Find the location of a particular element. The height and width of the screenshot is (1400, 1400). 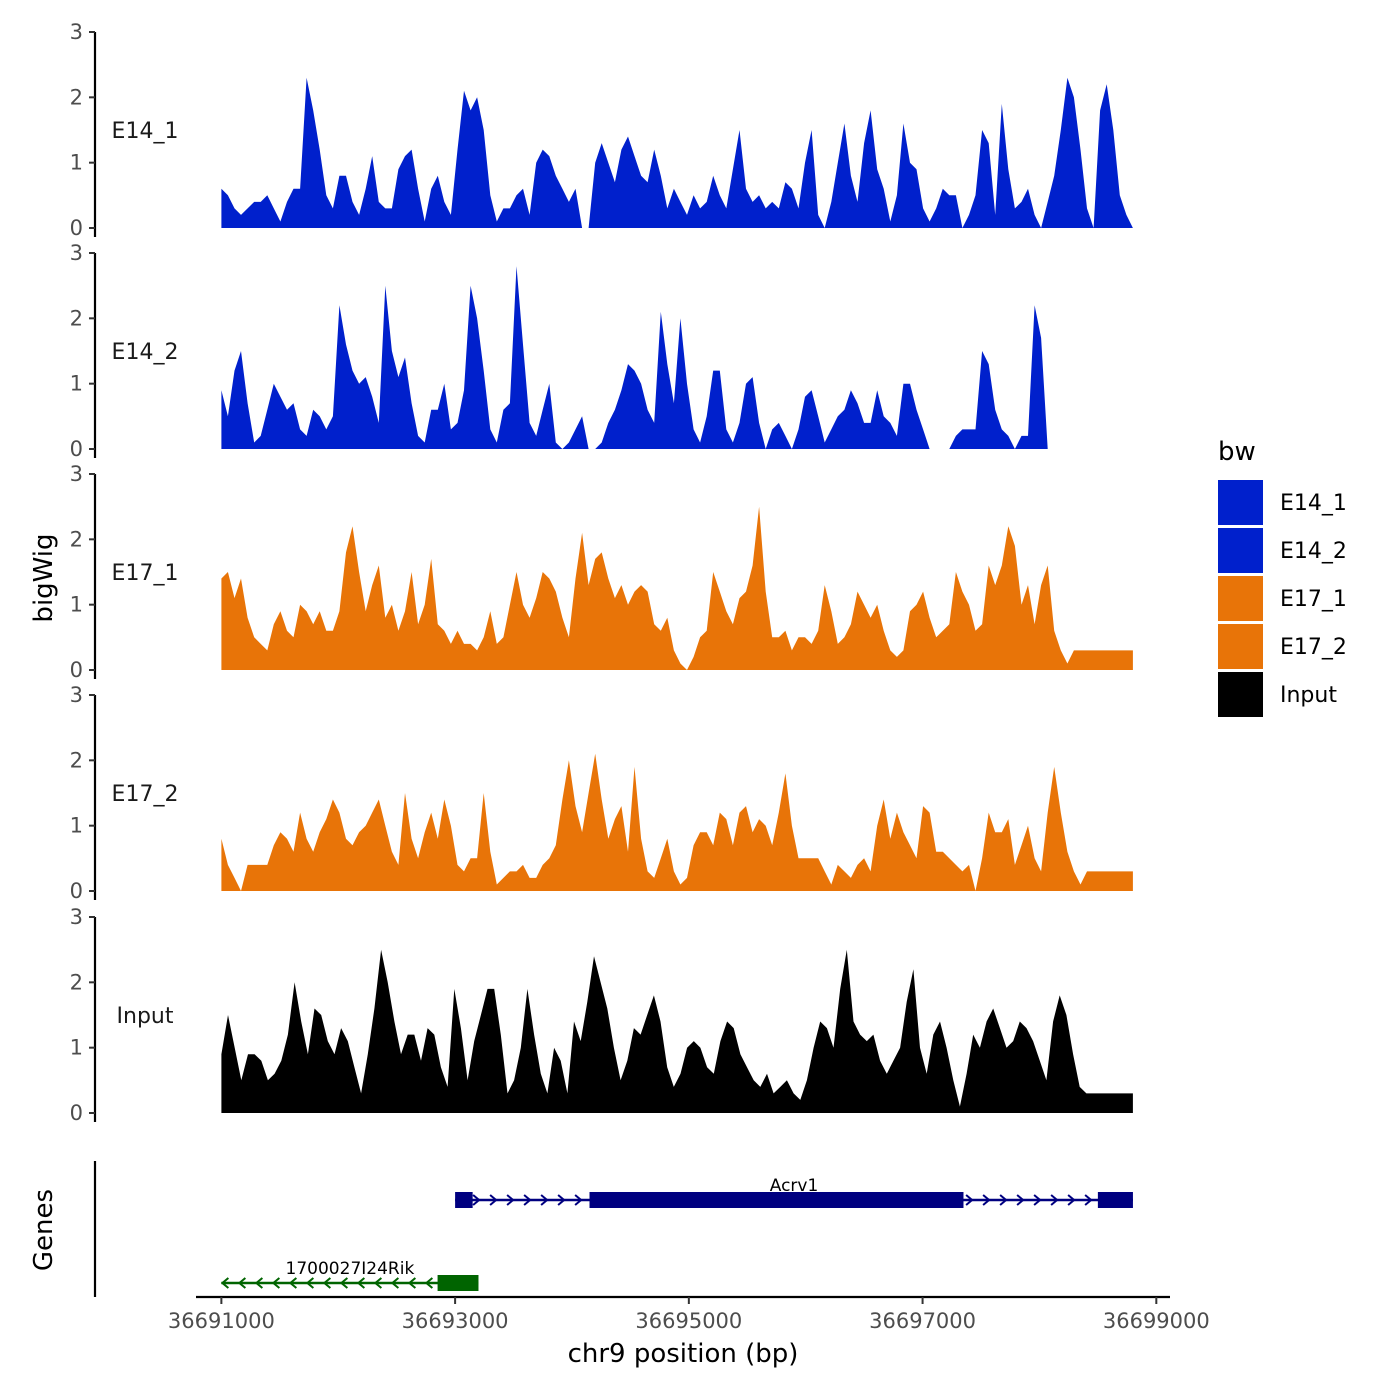

track-Input: 0 1 2 3 Input is located at coordinates (601, 1015).